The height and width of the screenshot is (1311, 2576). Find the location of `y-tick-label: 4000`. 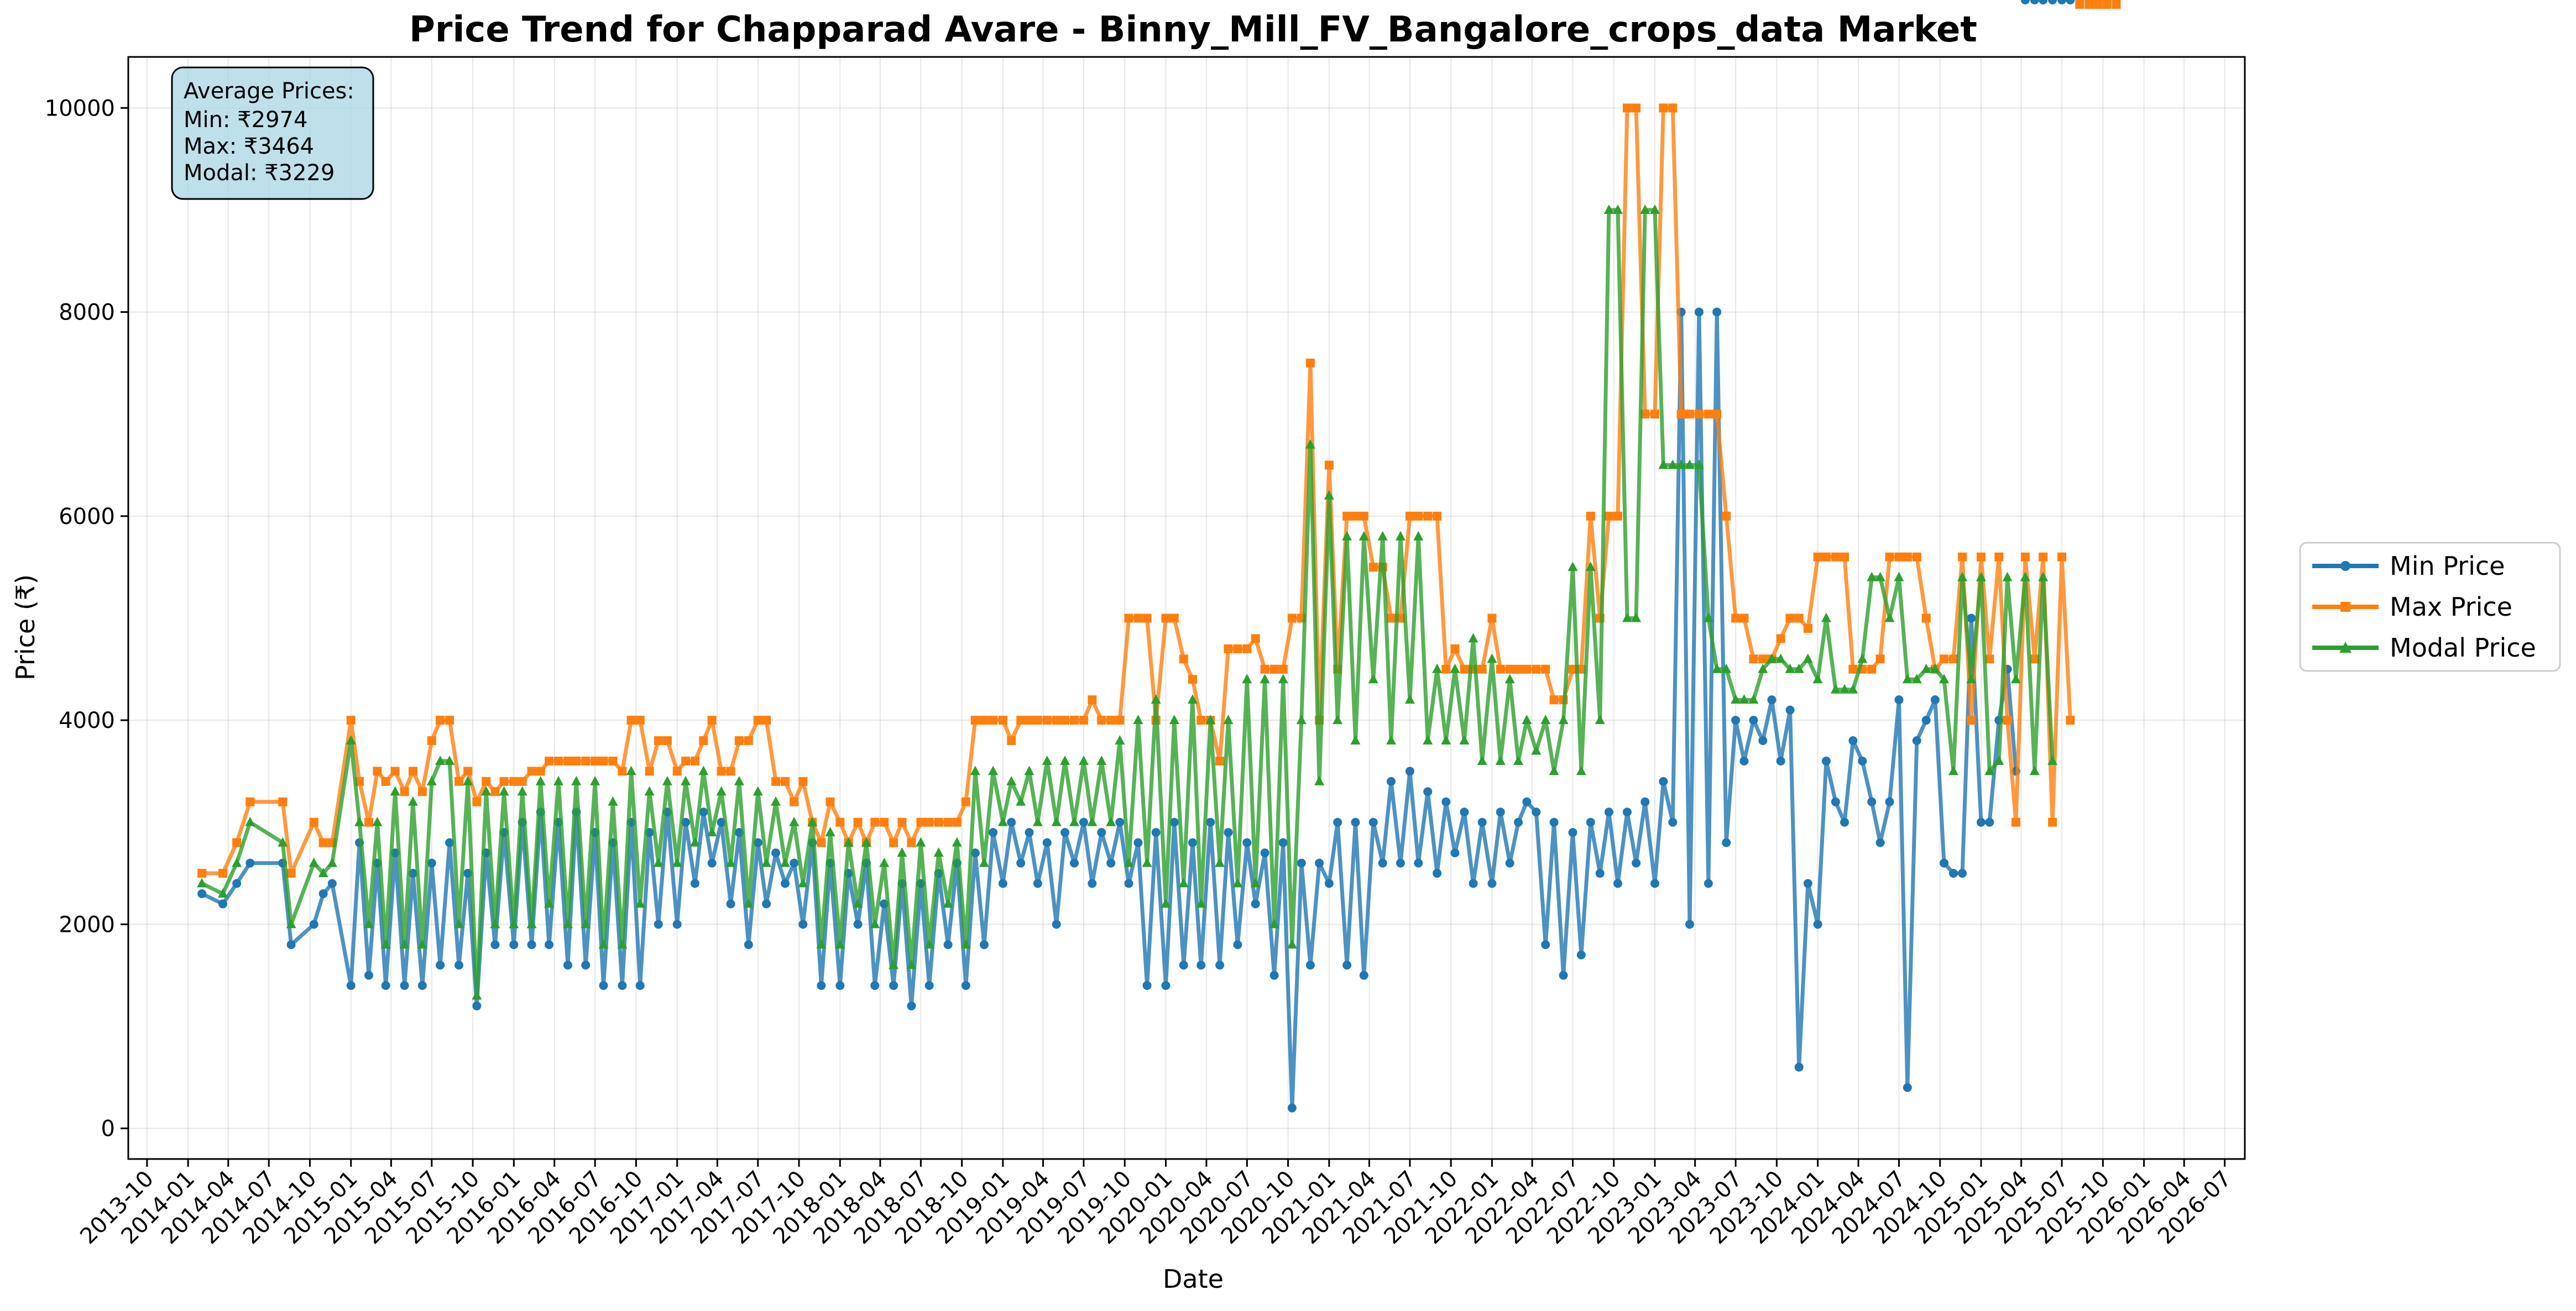

y-tick-label: 4000 is located at coordinates (87, 720).